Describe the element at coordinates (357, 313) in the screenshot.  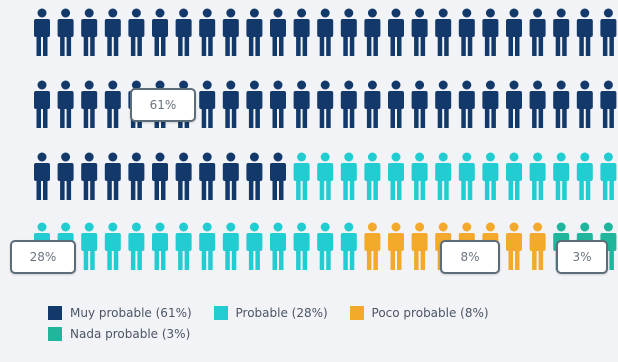
I see `legend-swatch-poco-probable` at that location.